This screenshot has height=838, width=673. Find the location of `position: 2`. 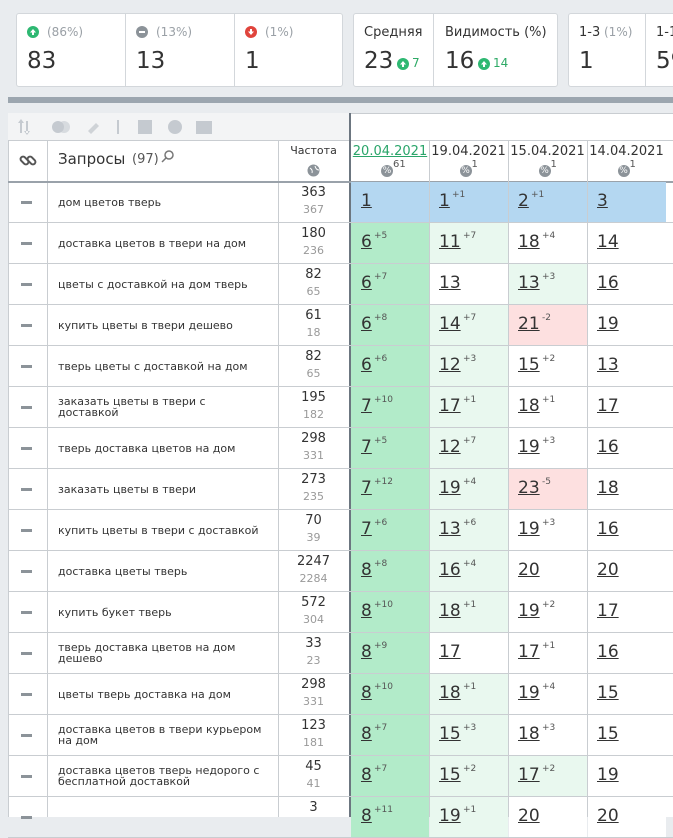

position: 2 is located at coordinates (523, 201).